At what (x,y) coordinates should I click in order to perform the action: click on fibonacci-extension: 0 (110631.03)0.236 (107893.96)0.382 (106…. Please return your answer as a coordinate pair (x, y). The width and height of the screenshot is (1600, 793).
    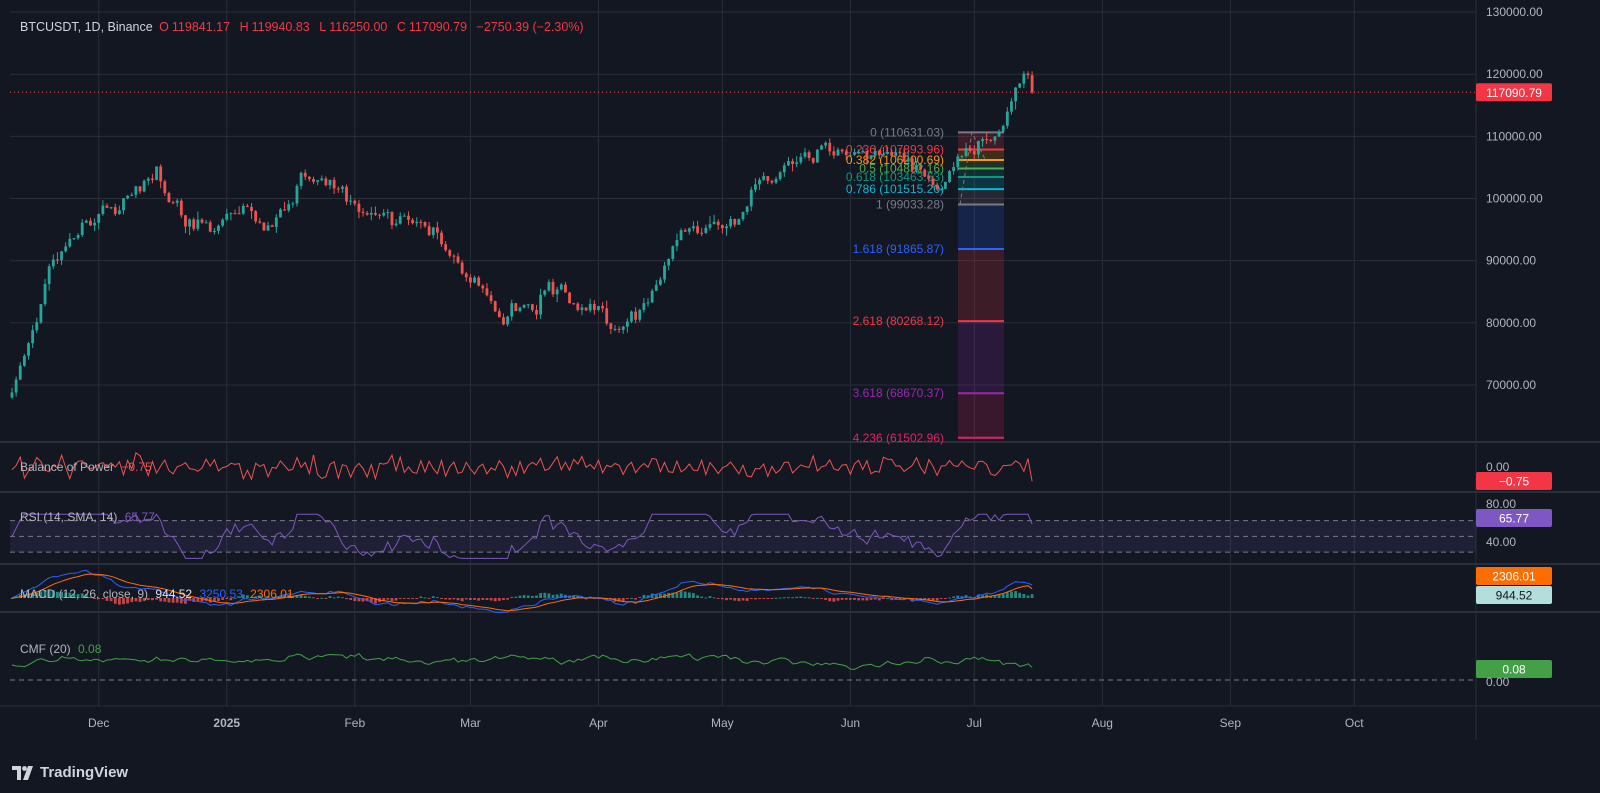
    Looking at the image, I should click on (925, 285).